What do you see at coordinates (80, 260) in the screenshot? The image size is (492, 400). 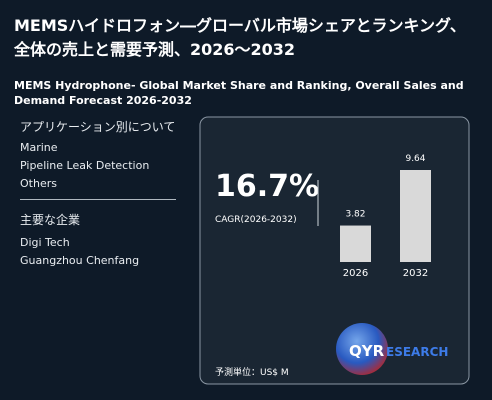 I see `company: Guangzhou Chenfang` at bounding box center [80, 260].